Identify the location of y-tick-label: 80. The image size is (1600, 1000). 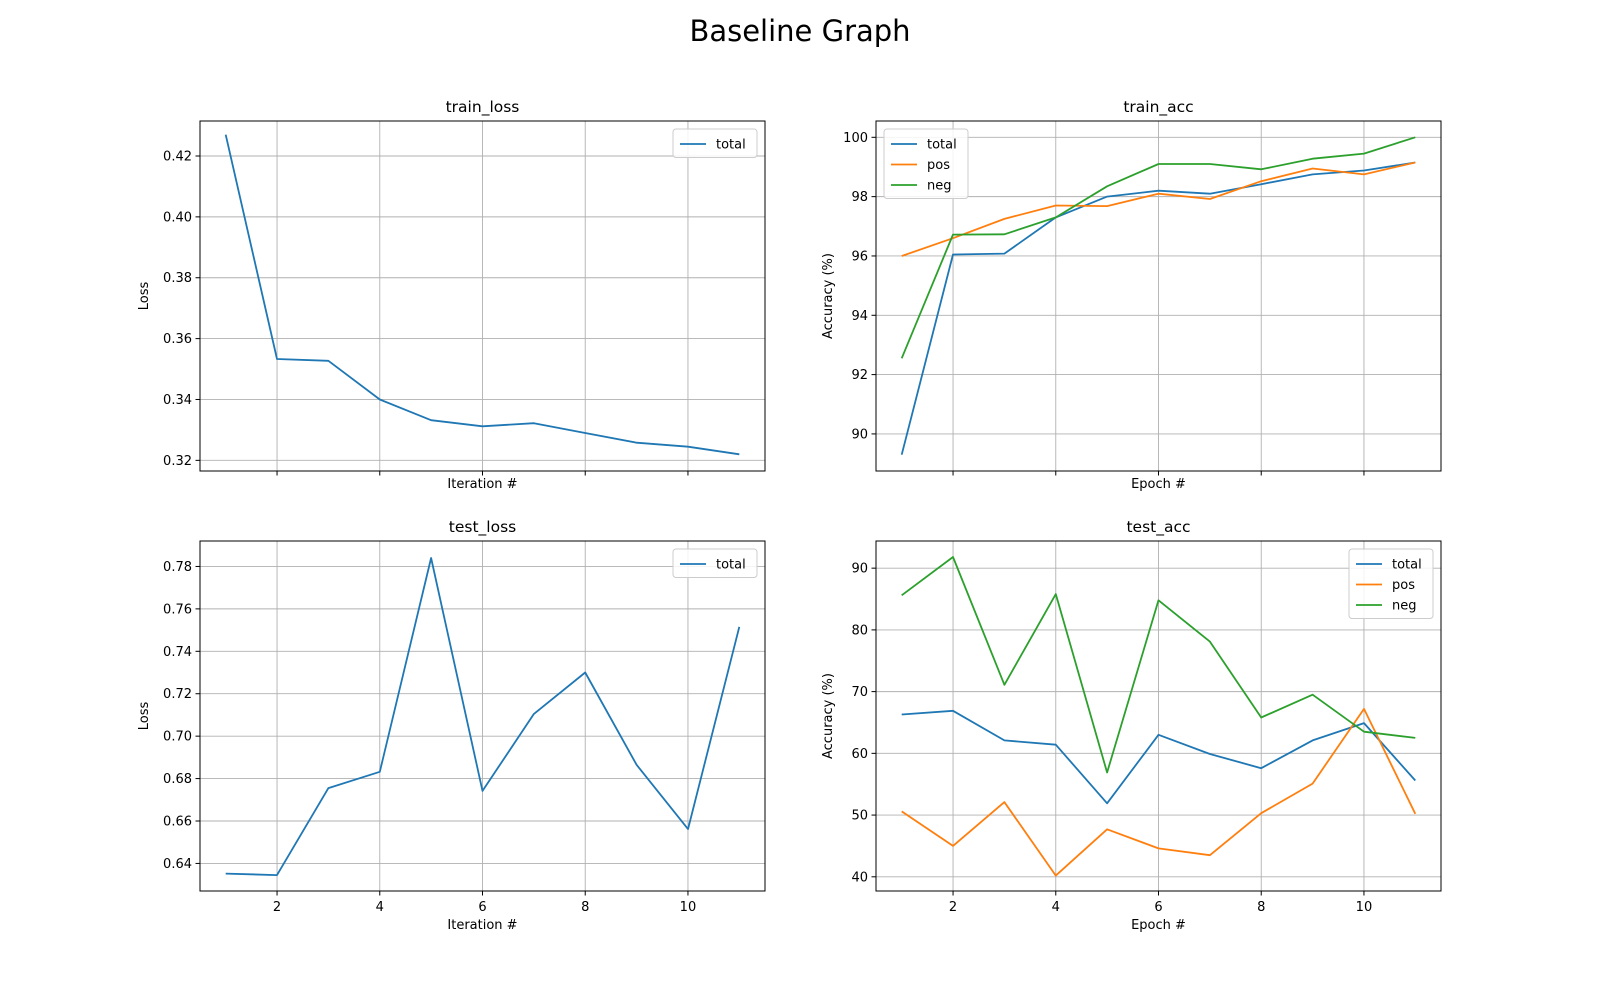
(859, 630).